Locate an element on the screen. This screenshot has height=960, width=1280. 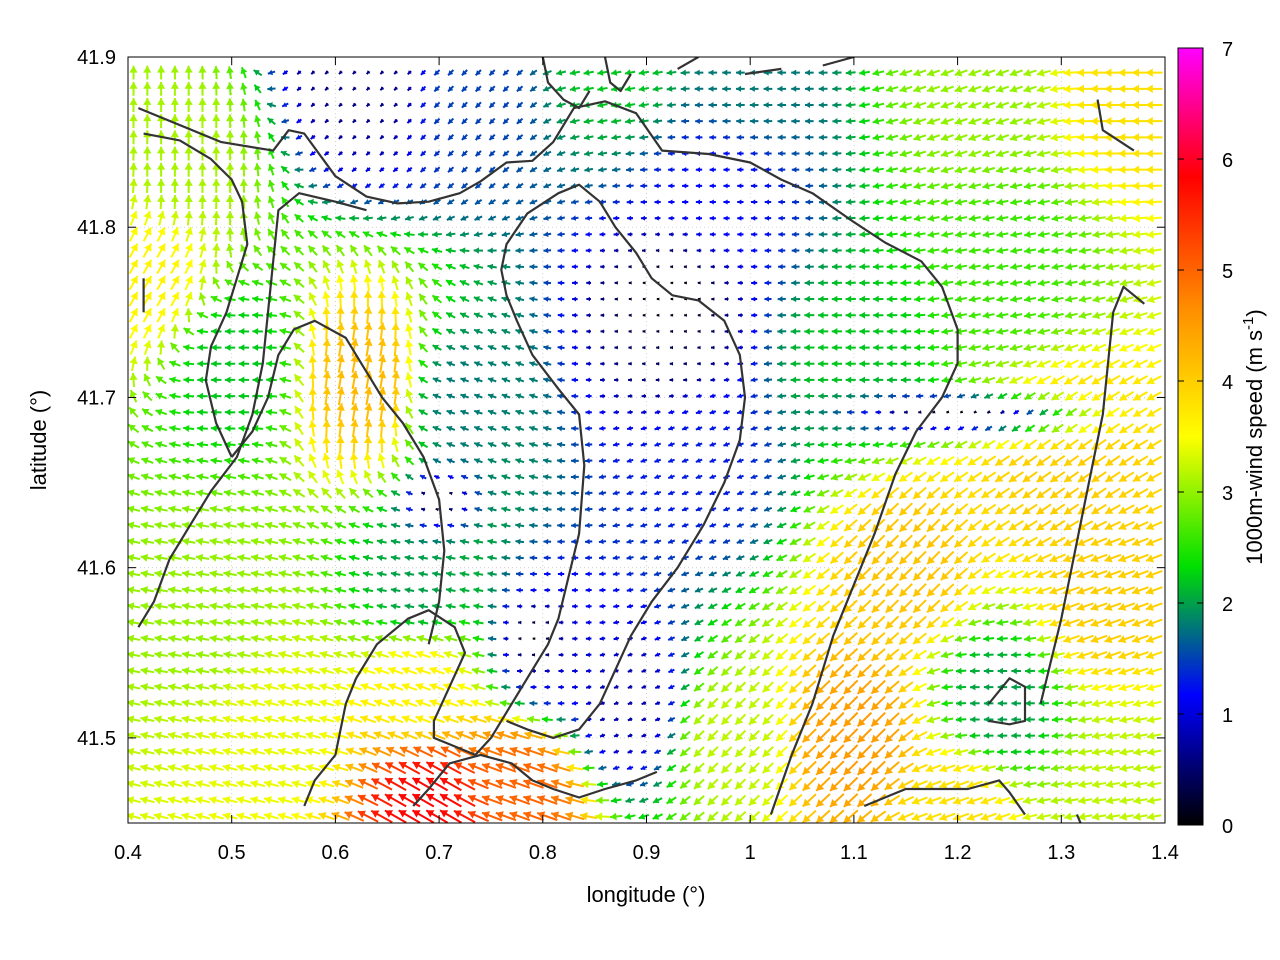
colorbar-tick-label: 1 is located at coordinates (1227, 716).